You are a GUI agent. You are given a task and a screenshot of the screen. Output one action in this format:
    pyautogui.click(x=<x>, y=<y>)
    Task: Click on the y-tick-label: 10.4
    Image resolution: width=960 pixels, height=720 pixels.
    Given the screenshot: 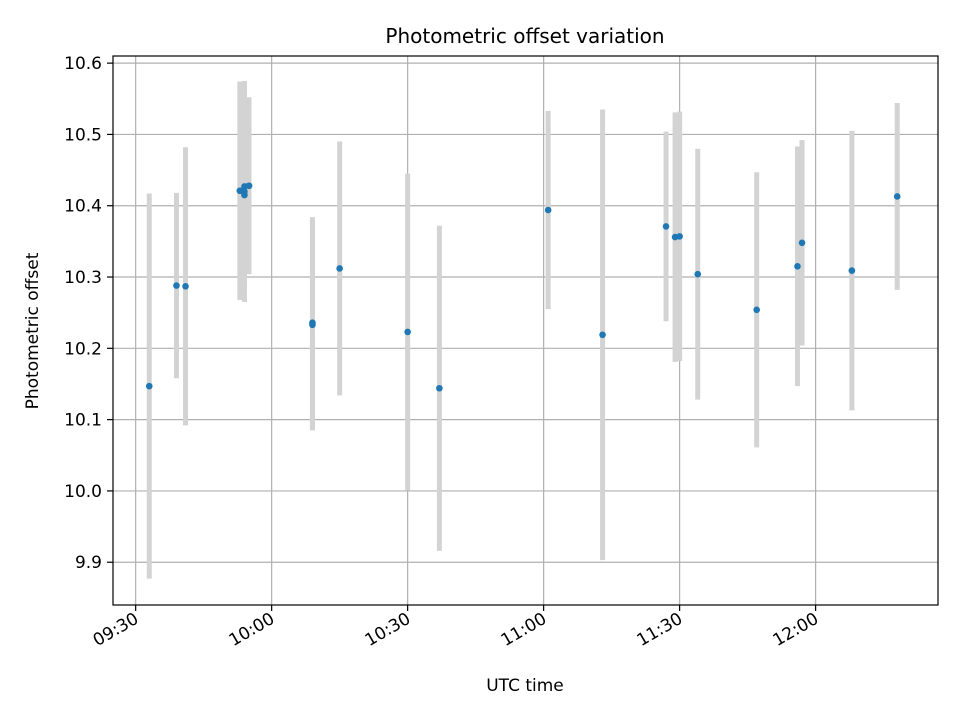 What is the action you would take?
    pyautogui.click(x=83, y=207)
    